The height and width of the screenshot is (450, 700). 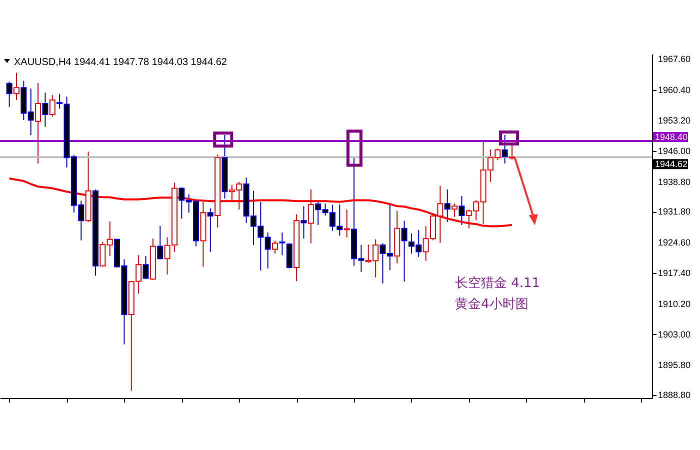 What do you see at coordinates (121, 62) in the screenshot?
I see `chart-title: XAUUSD,H4 1944.41 1947.78 1944.03 1944.62` at bounding box center [121, 62].